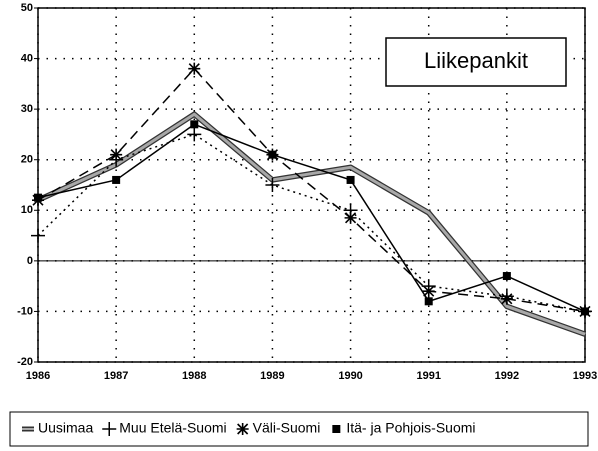 The image size is (598, 451). What do you see at coordinates (27, 8) in the screenshot?
I see `y-tick-label: 50` at bounding box center [27, 8].